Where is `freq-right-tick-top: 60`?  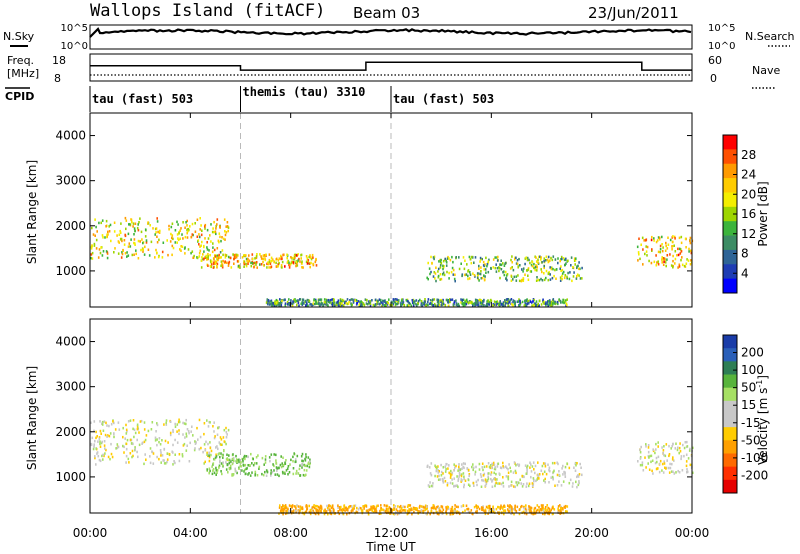 freq-right-tick-top: 60 is located at coordinates (715, 60).